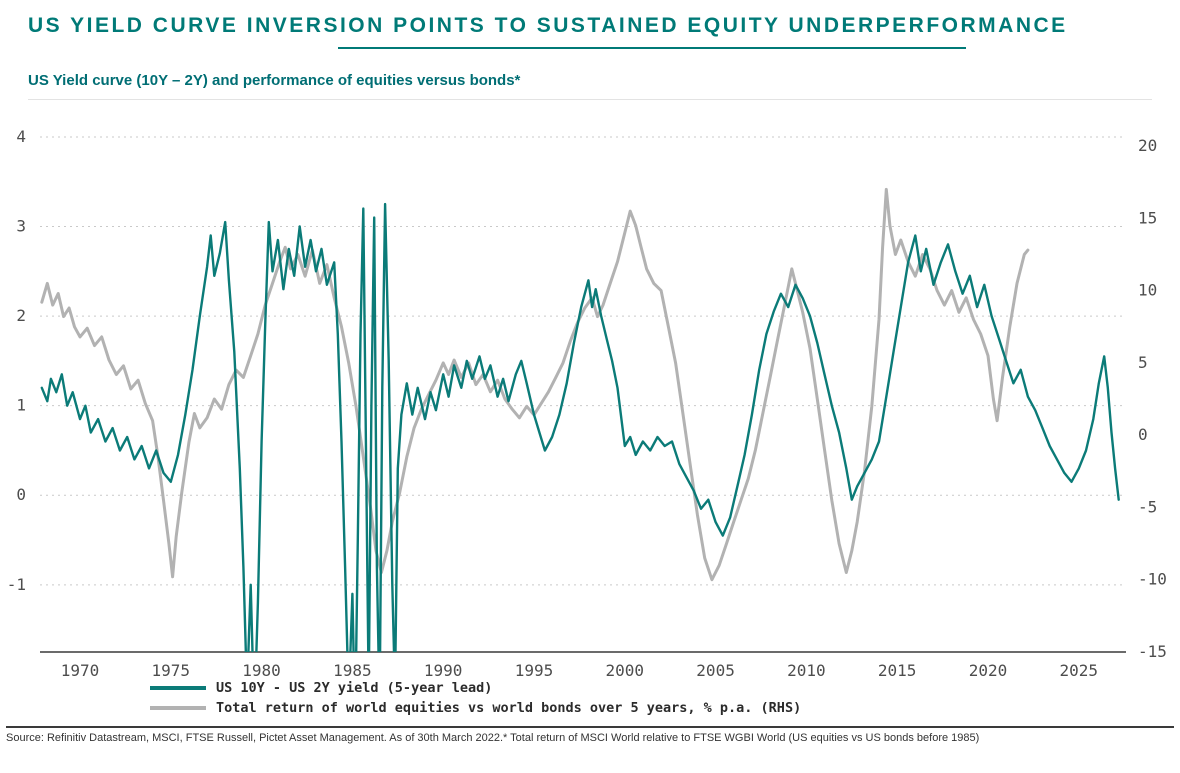  What do you see at coordinates (170, 670) in the screenshot?
I see `x-axis-tick-label: 1975` at bounding box center [170, 670].